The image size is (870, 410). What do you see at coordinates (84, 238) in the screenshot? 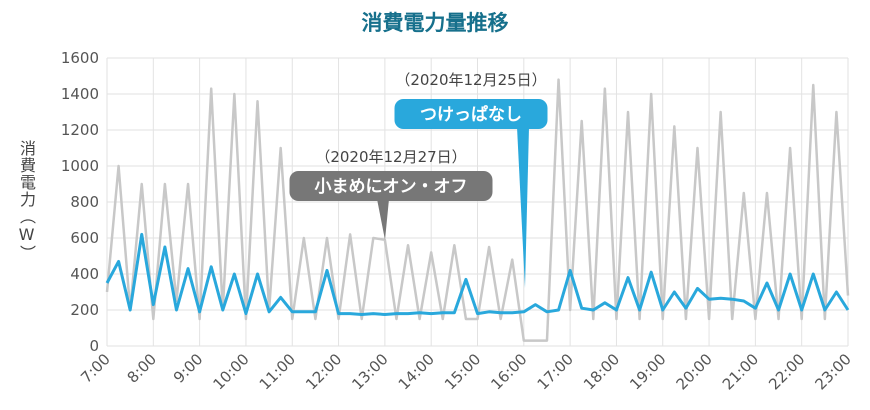
I see `y-tick-label: 600` at bounding box center [84, 238].